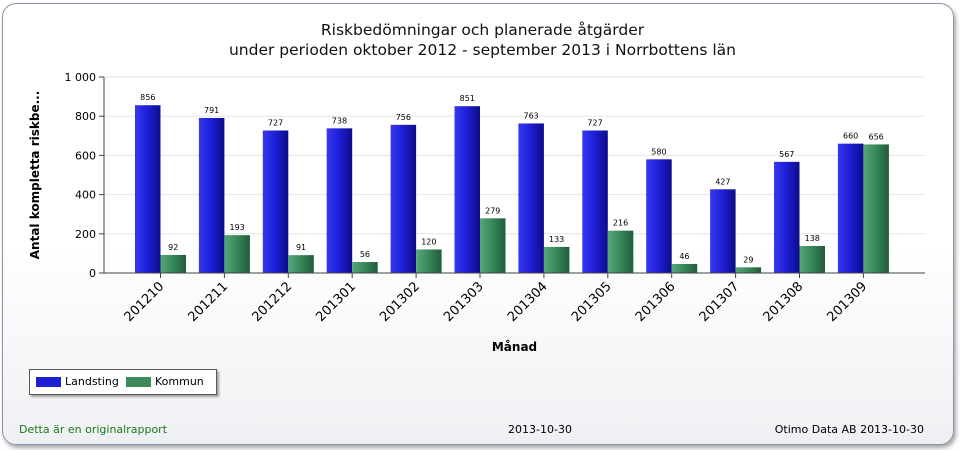 This screenshot has width=965, height=450. I want to click on data-label-landsting-201211: 791, so click(211, 110).